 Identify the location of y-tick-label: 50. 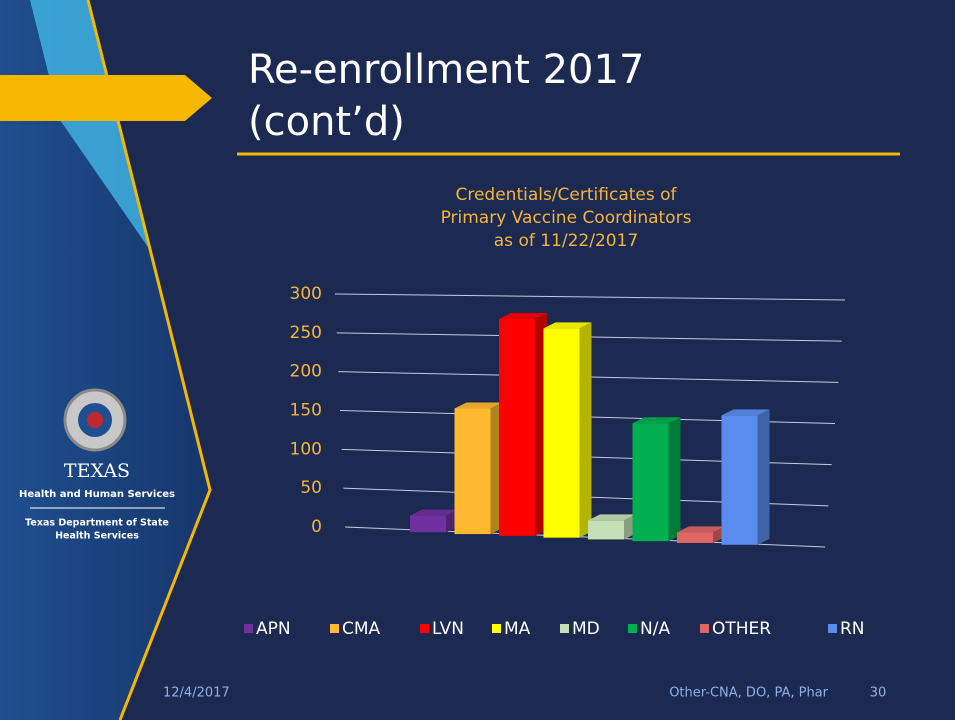
(311, 488).